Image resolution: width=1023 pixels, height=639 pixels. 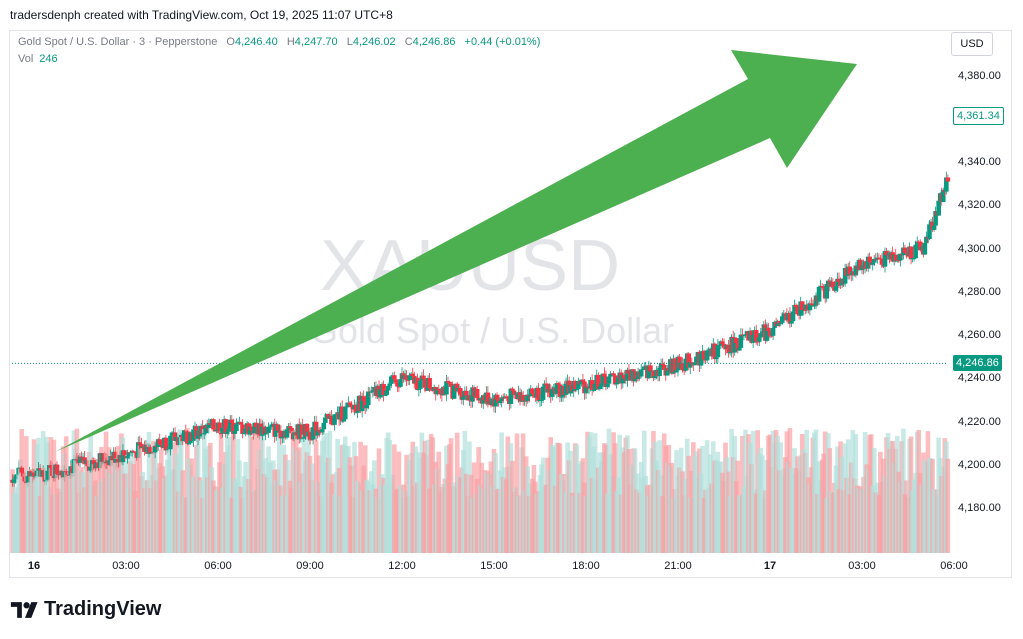 What do you see at coordinates (38, 59) in the screenshot?
I see `volume-legend: Vol 246` at bounding box center [38, 59].